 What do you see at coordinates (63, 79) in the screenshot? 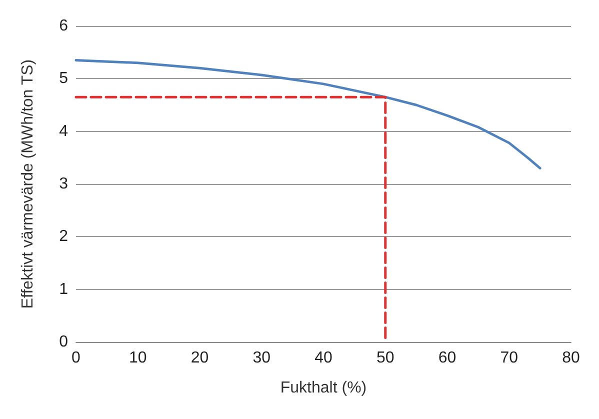
I see `y-tick-label: 5` at bounding box center [63, 79].